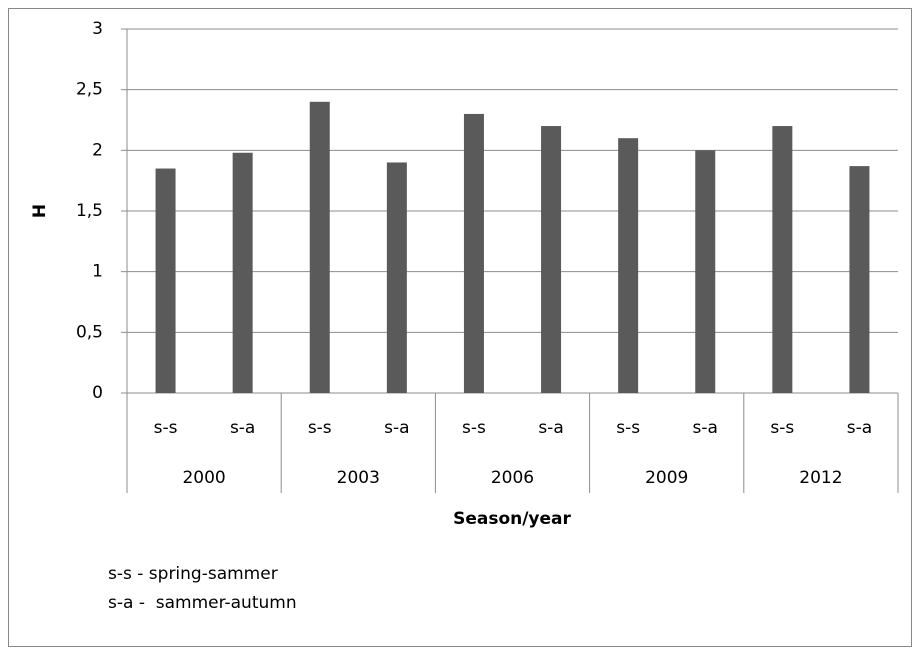 This screenshot has width=914, height=648. I want to click on y-tick-label: 2, so click(97, 150).